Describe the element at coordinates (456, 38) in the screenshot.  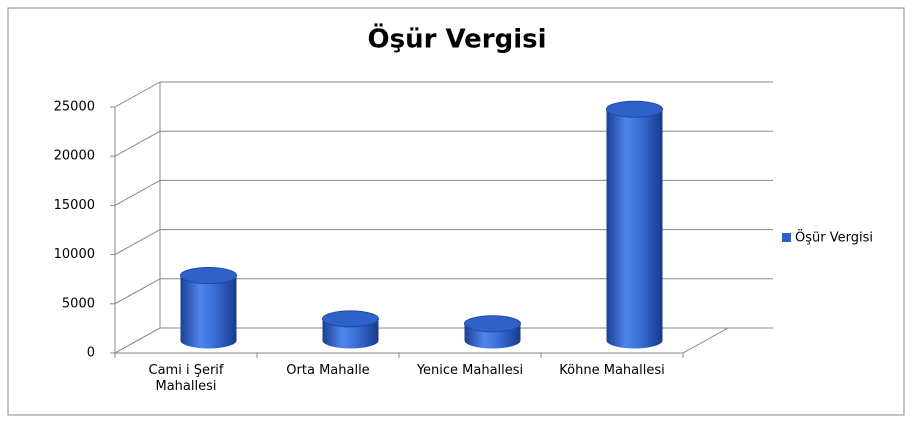
I see `chart-title: Öşür Vergisi` at that location.